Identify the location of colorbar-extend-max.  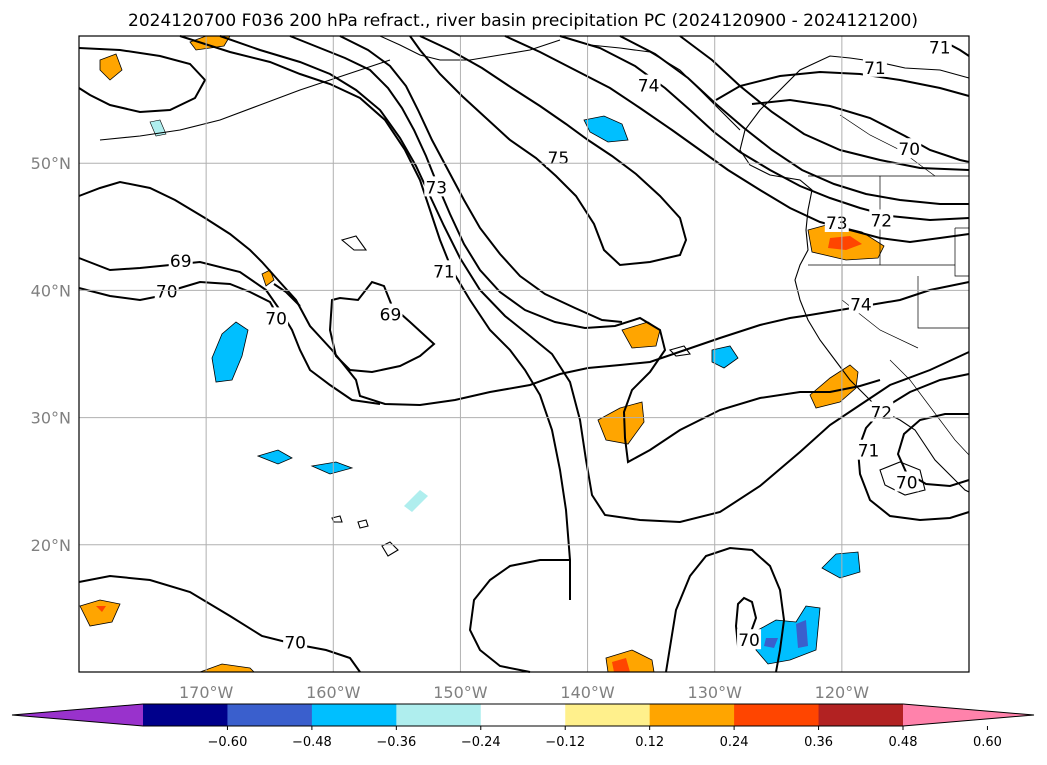
(968, 715).